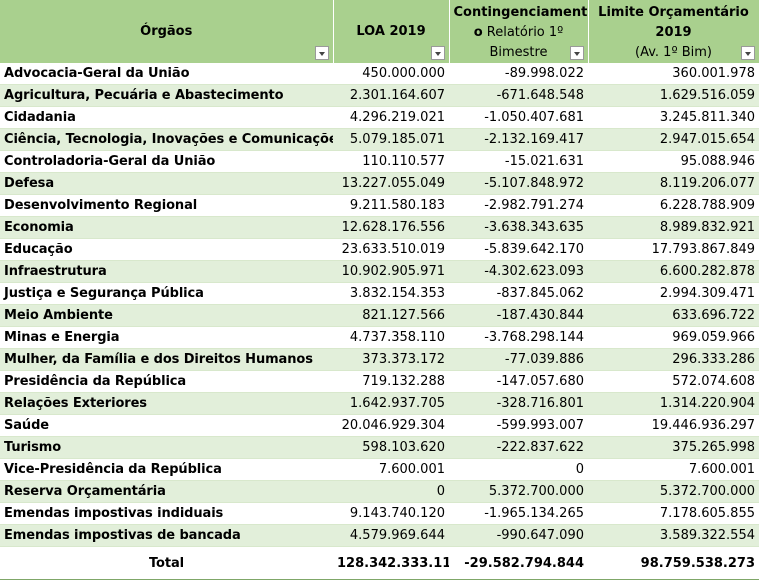 The width and height of the screenshot is (759, 580). What do you see at coordinates (518, 139) in the screenshot?
I see `contingenciamento-cell: -2.132.169.417` at bounding box center [518, 139].